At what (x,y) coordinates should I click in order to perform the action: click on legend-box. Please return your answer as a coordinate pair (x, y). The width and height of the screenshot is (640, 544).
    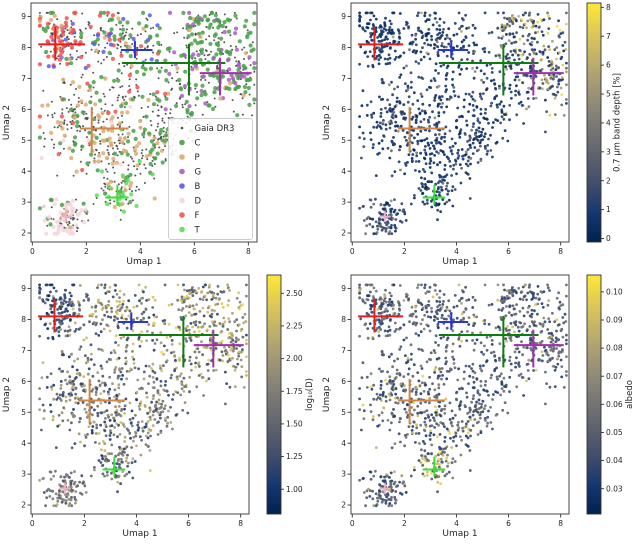
    Looking at the image, I should click on (210, 179).